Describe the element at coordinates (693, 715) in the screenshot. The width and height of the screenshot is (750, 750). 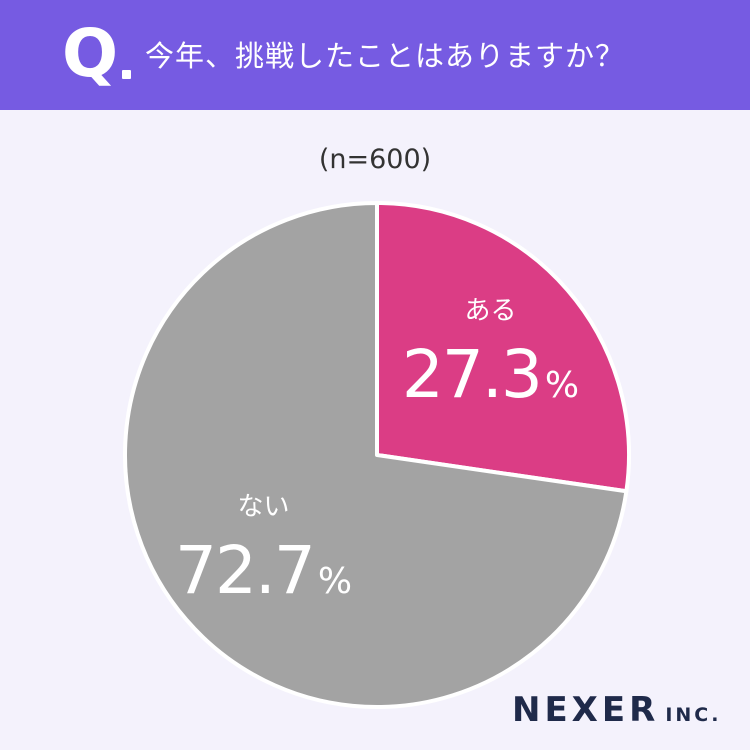
I see `brand-suffix: INC.` at that location.